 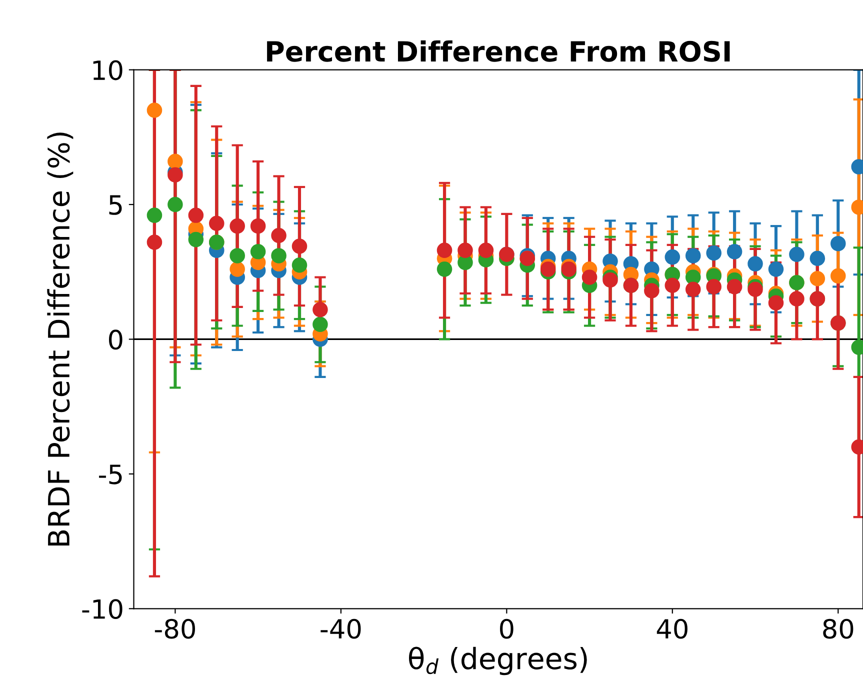 I want to click on y-tick-label: -10, so click(x=102, y=609).